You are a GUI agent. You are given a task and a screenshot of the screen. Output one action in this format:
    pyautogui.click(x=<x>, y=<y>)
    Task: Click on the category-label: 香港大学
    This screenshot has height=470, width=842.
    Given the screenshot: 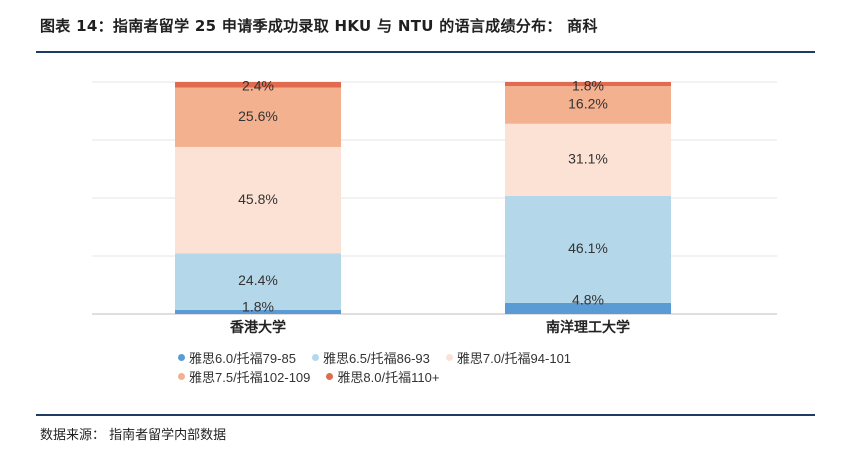 What is the action you would take?
    pyautogui.click(x=257, y=327)
    